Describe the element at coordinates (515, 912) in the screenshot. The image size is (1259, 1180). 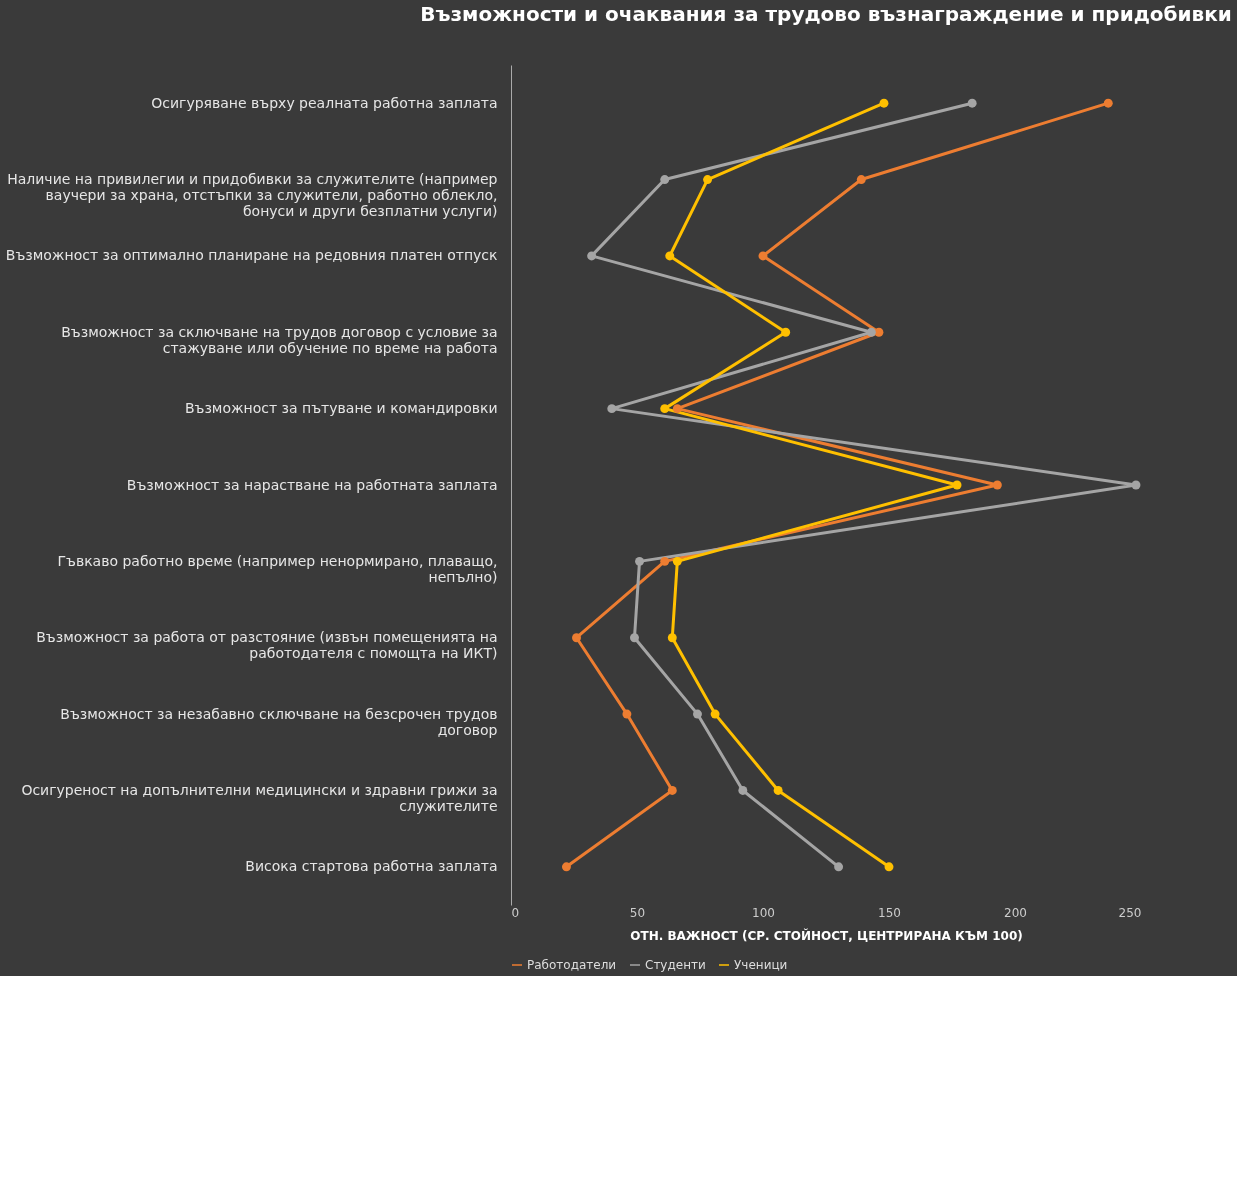
I see `x-tick-label: 0` at that location.